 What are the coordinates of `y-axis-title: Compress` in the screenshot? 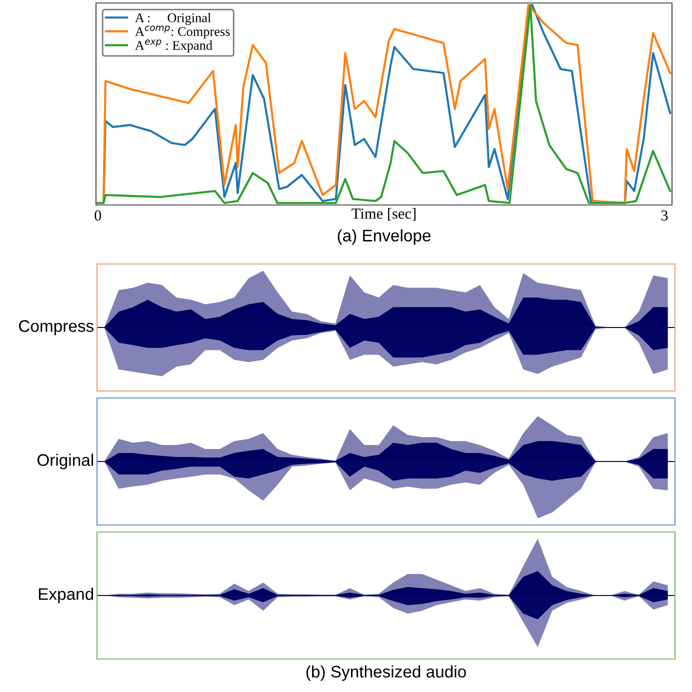 It's located at (56, 328).